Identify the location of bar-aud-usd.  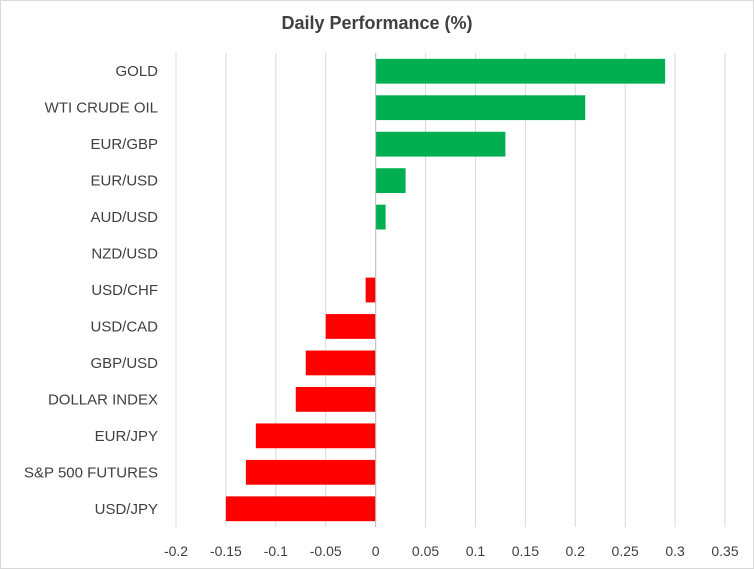
(380, 217).